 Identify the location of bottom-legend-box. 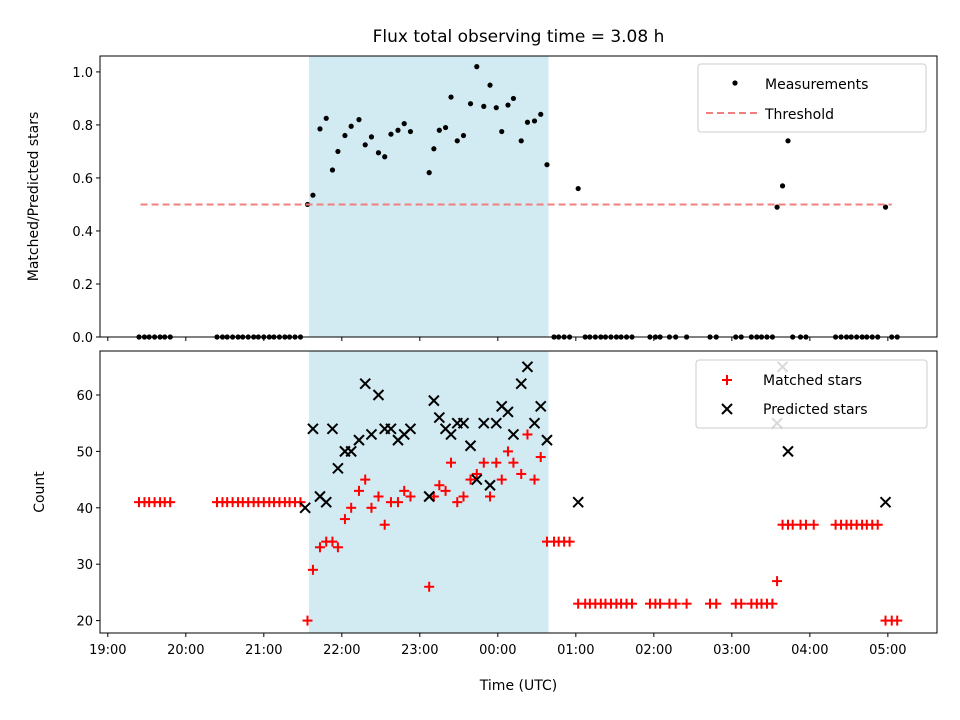
(811, 394).